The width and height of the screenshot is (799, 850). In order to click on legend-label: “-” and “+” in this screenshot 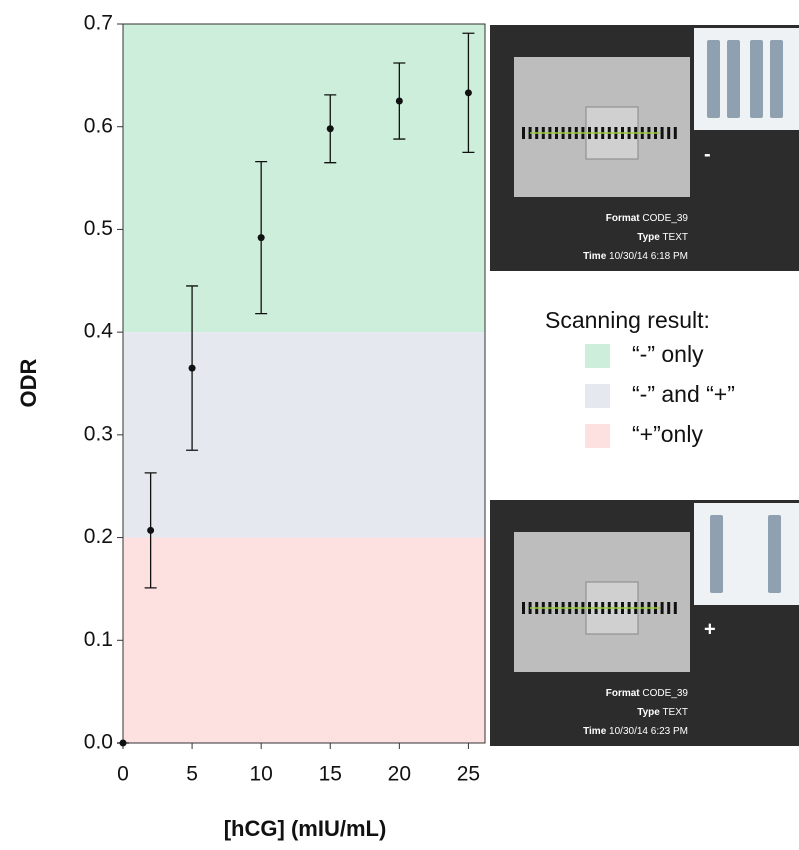, I will do `click(683, 394)`.